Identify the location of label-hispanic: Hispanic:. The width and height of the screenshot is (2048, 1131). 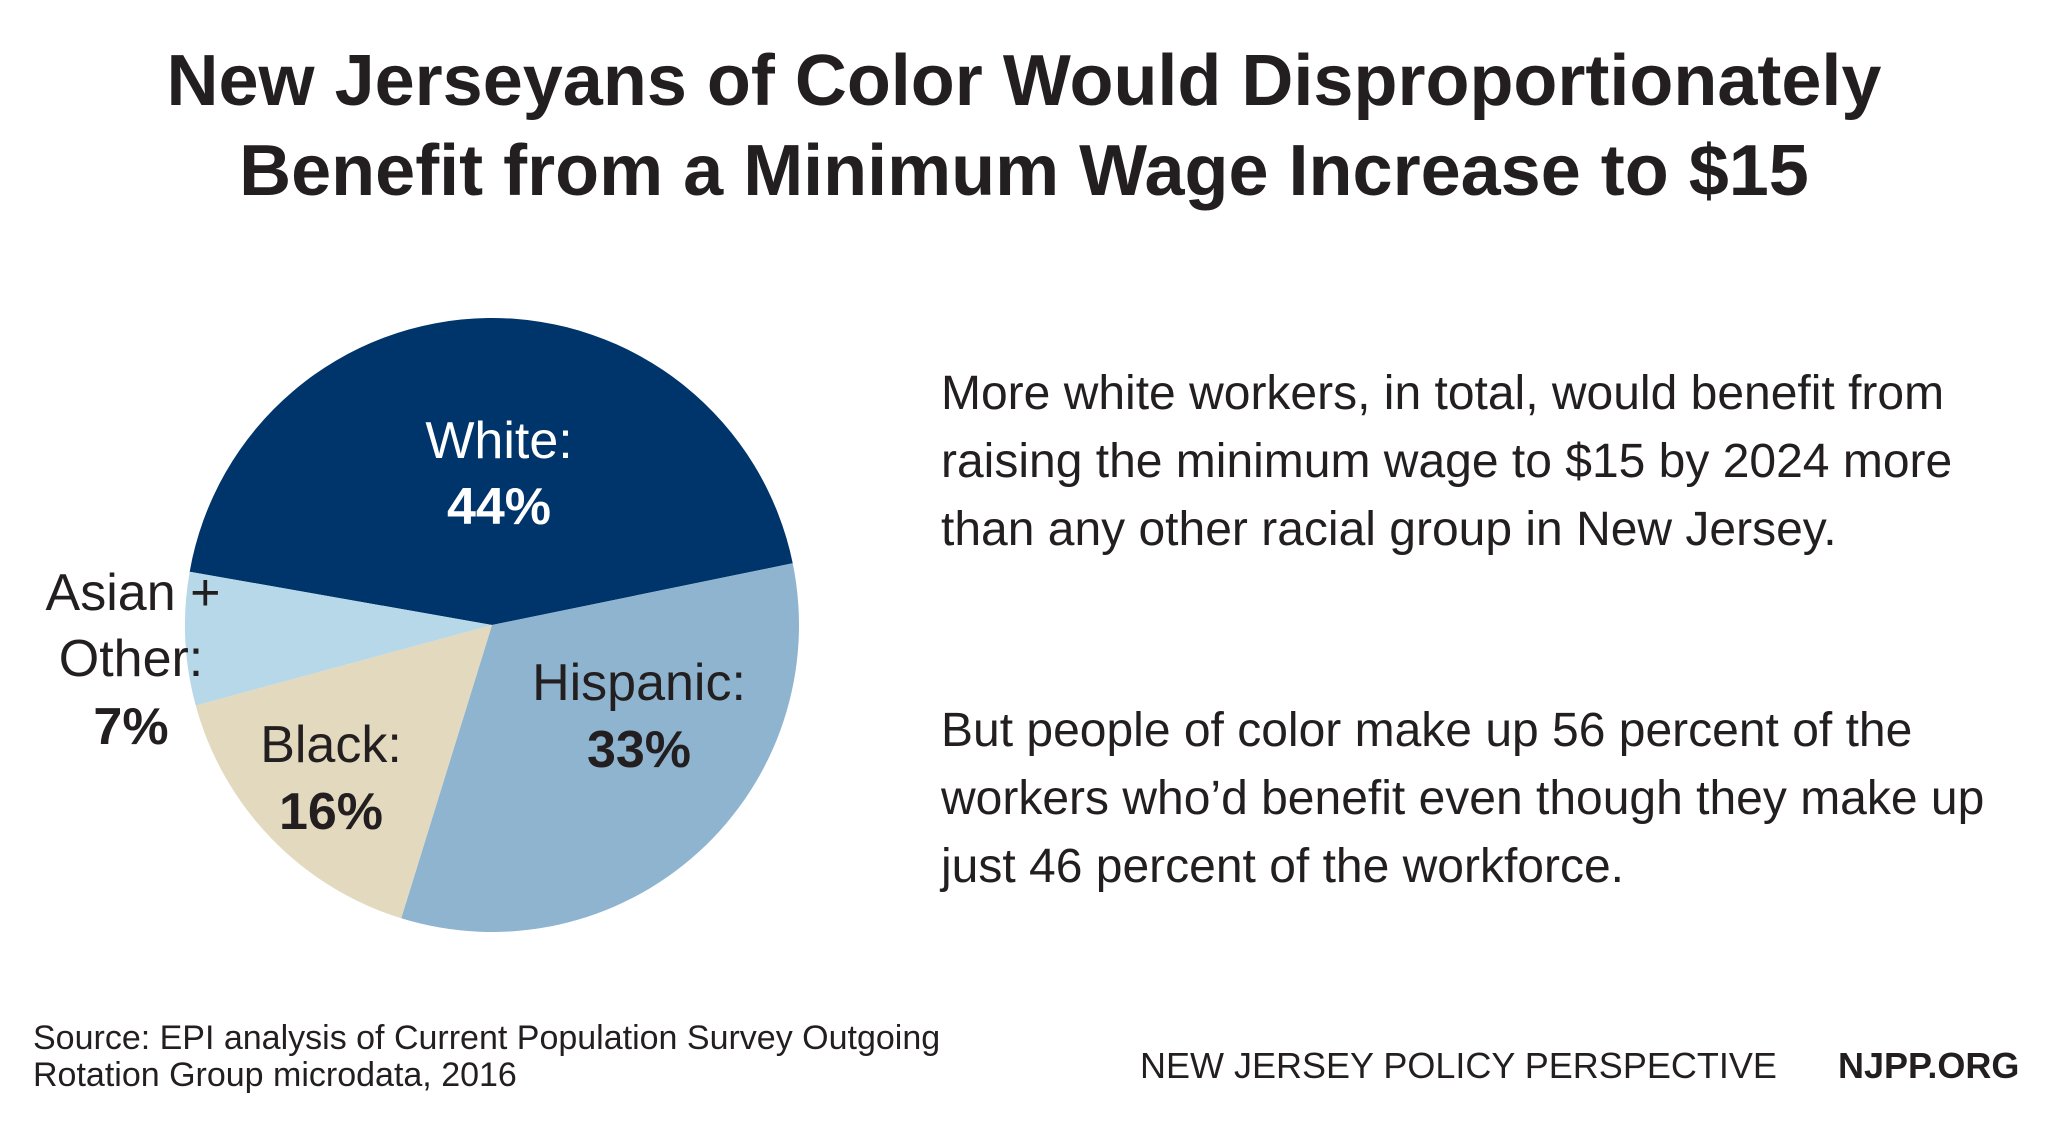
(639, 683).